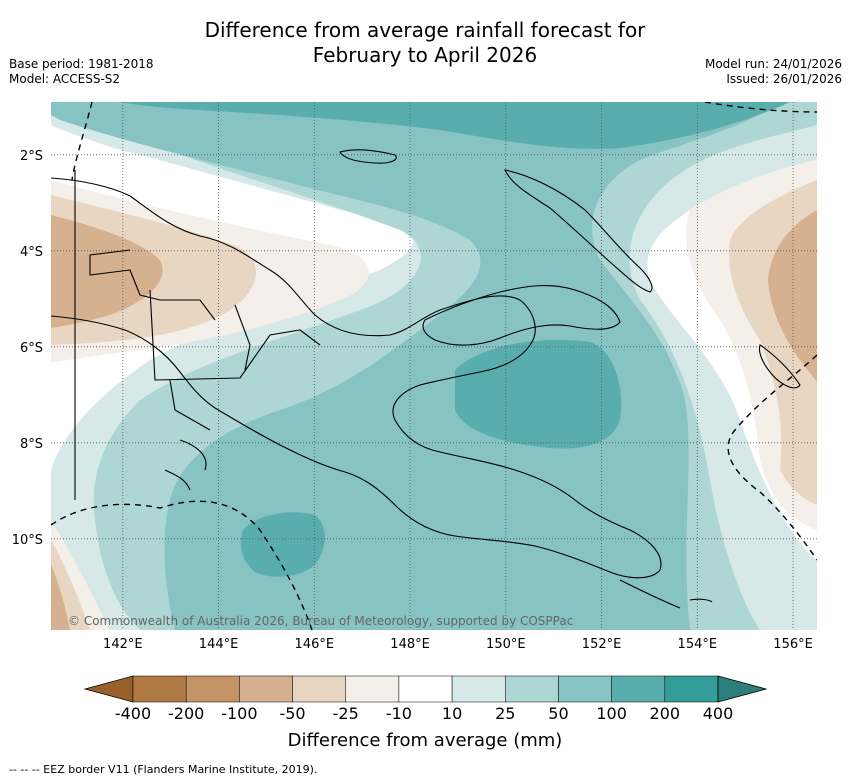  Describe the element at coordinates (368, 156) in the screenshot. I see `manus-island` at that location.